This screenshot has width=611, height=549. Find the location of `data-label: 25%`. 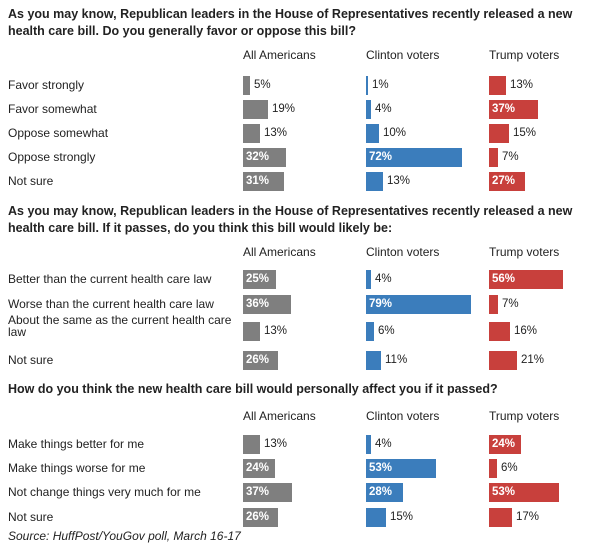

data-label: 25% is located at coordinates (258, 279).